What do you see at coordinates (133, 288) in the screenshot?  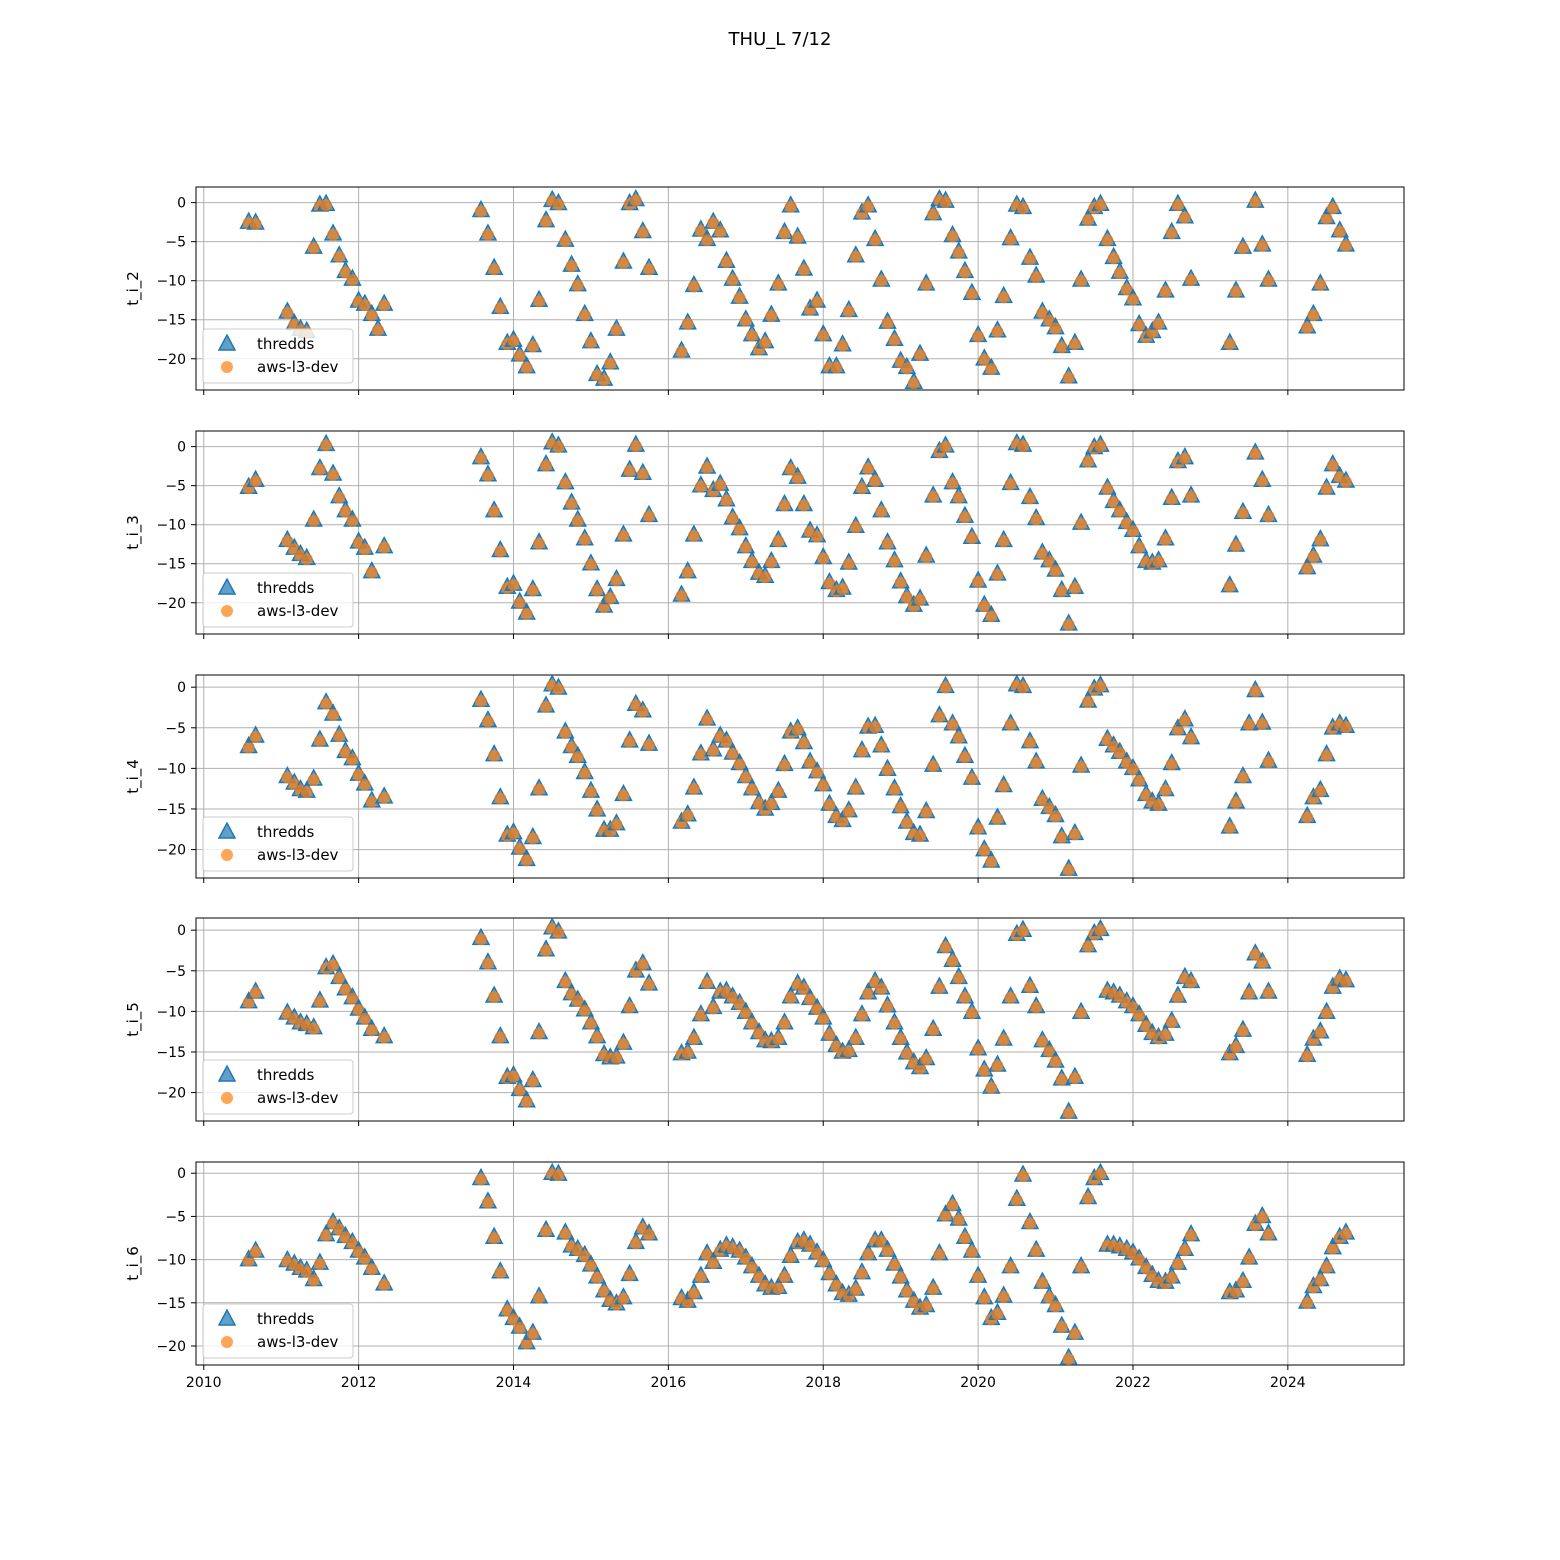 I see `y-axis-label: t_i_2` at bounding box center [133, 288].